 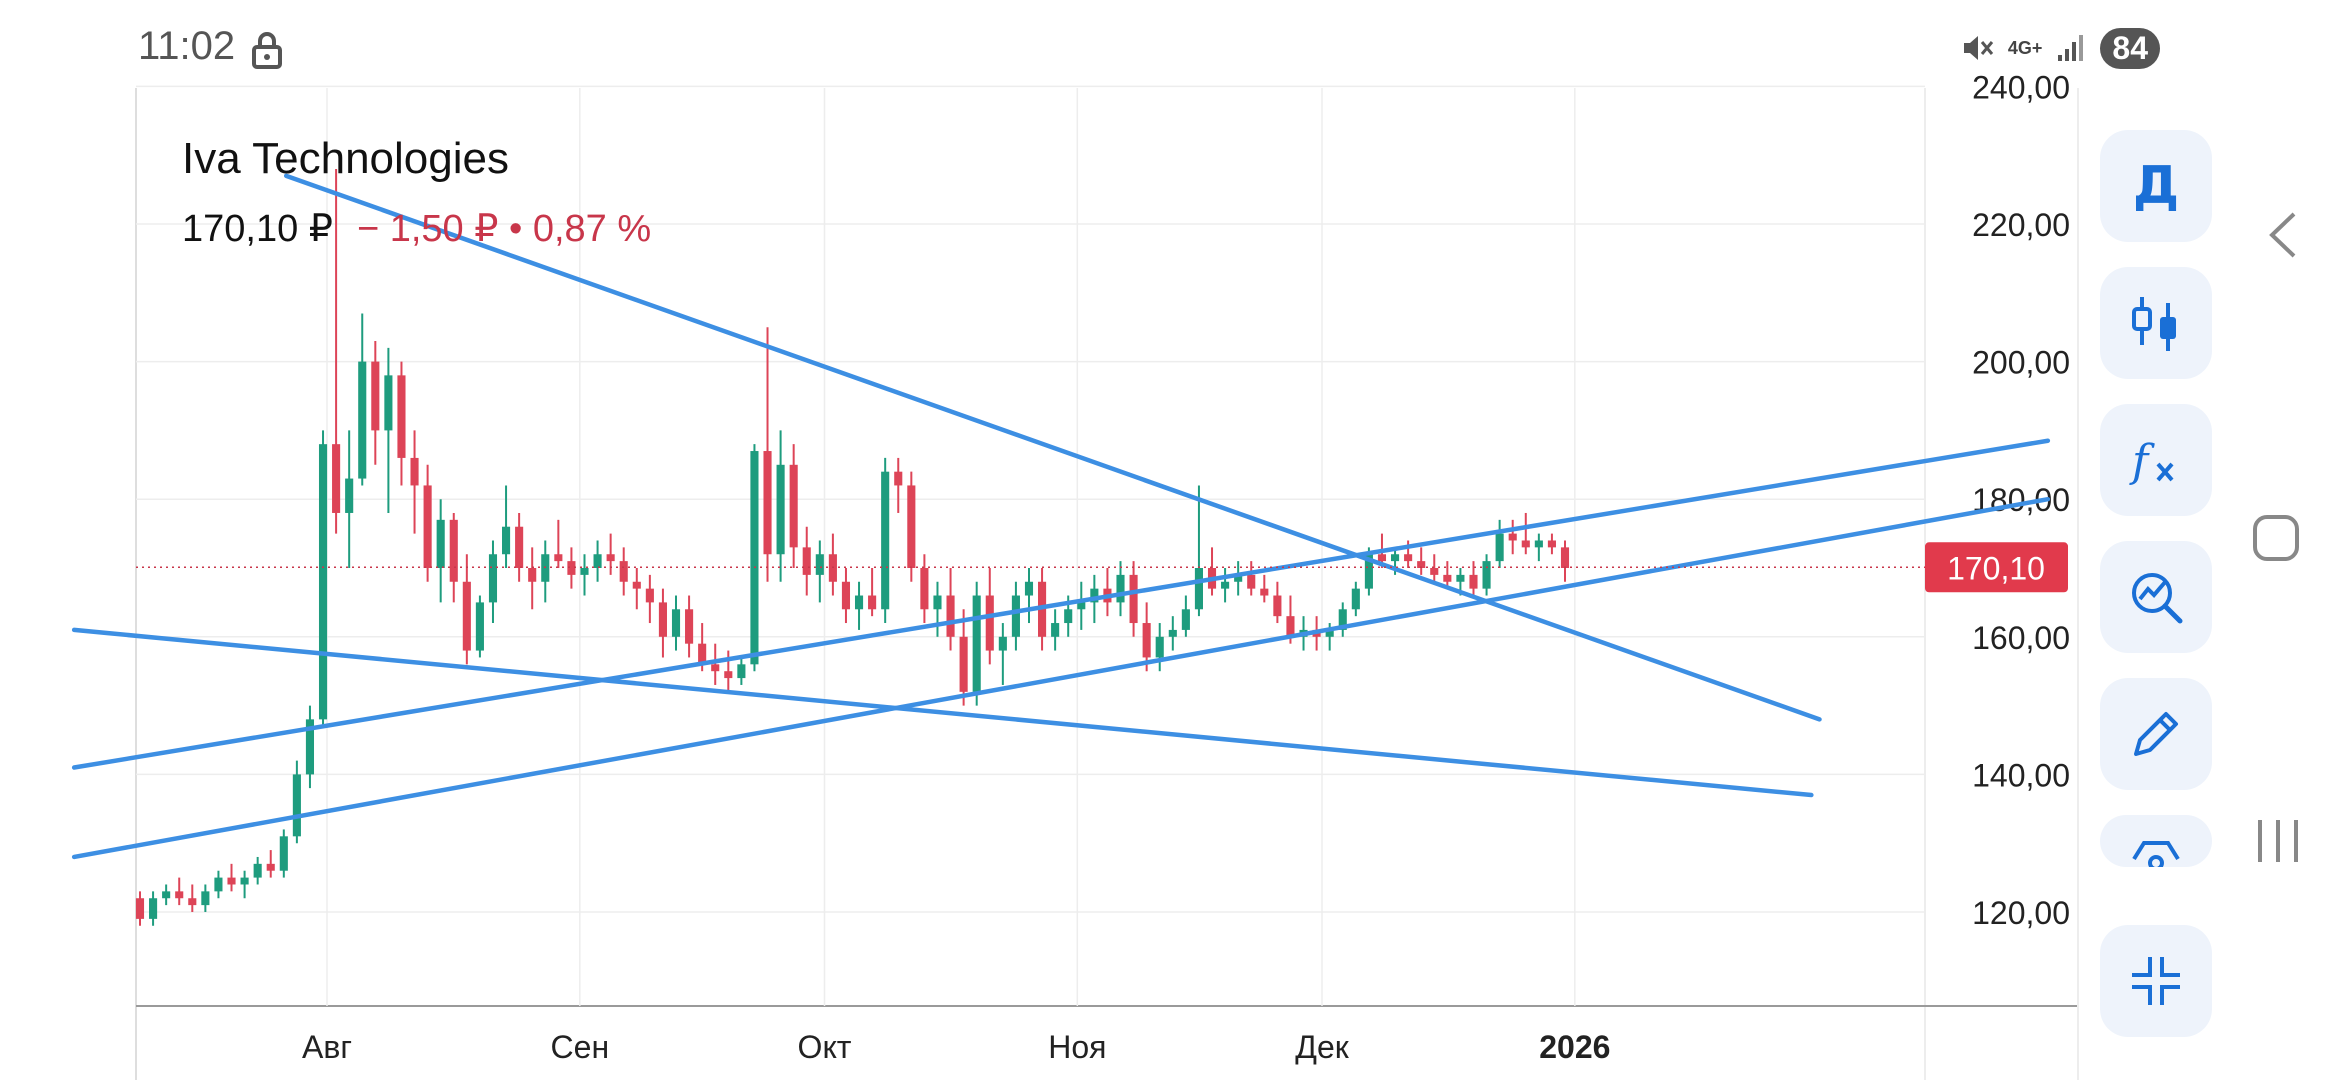 I want to click on last-price-label: 170,10, so click(x=1996, y=568).